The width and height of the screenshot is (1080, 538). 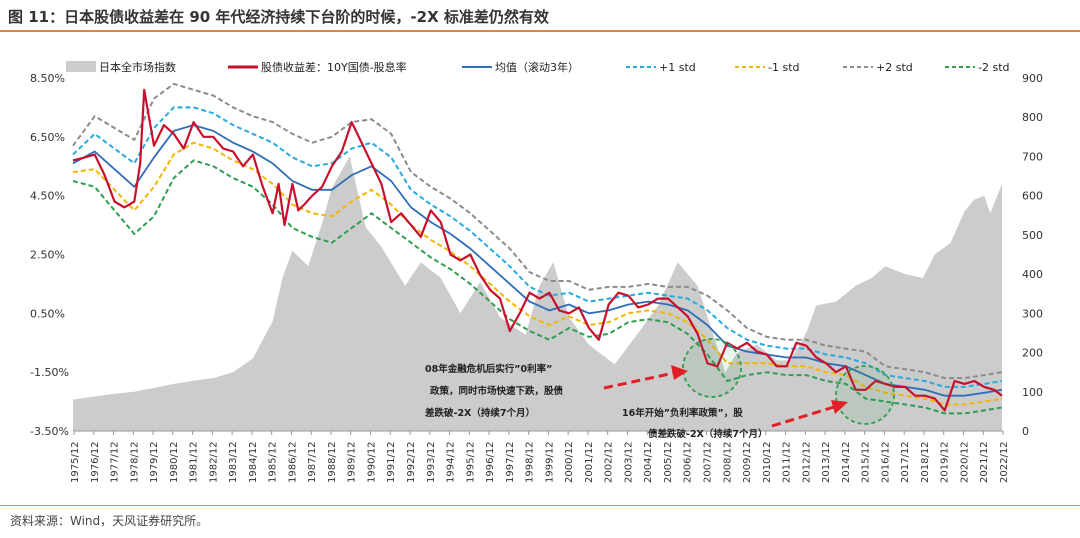 What do you see at coordinates (784, 67) in the screenshot?
I see `legend-label: -1 std` at bounding box center [784, 67].